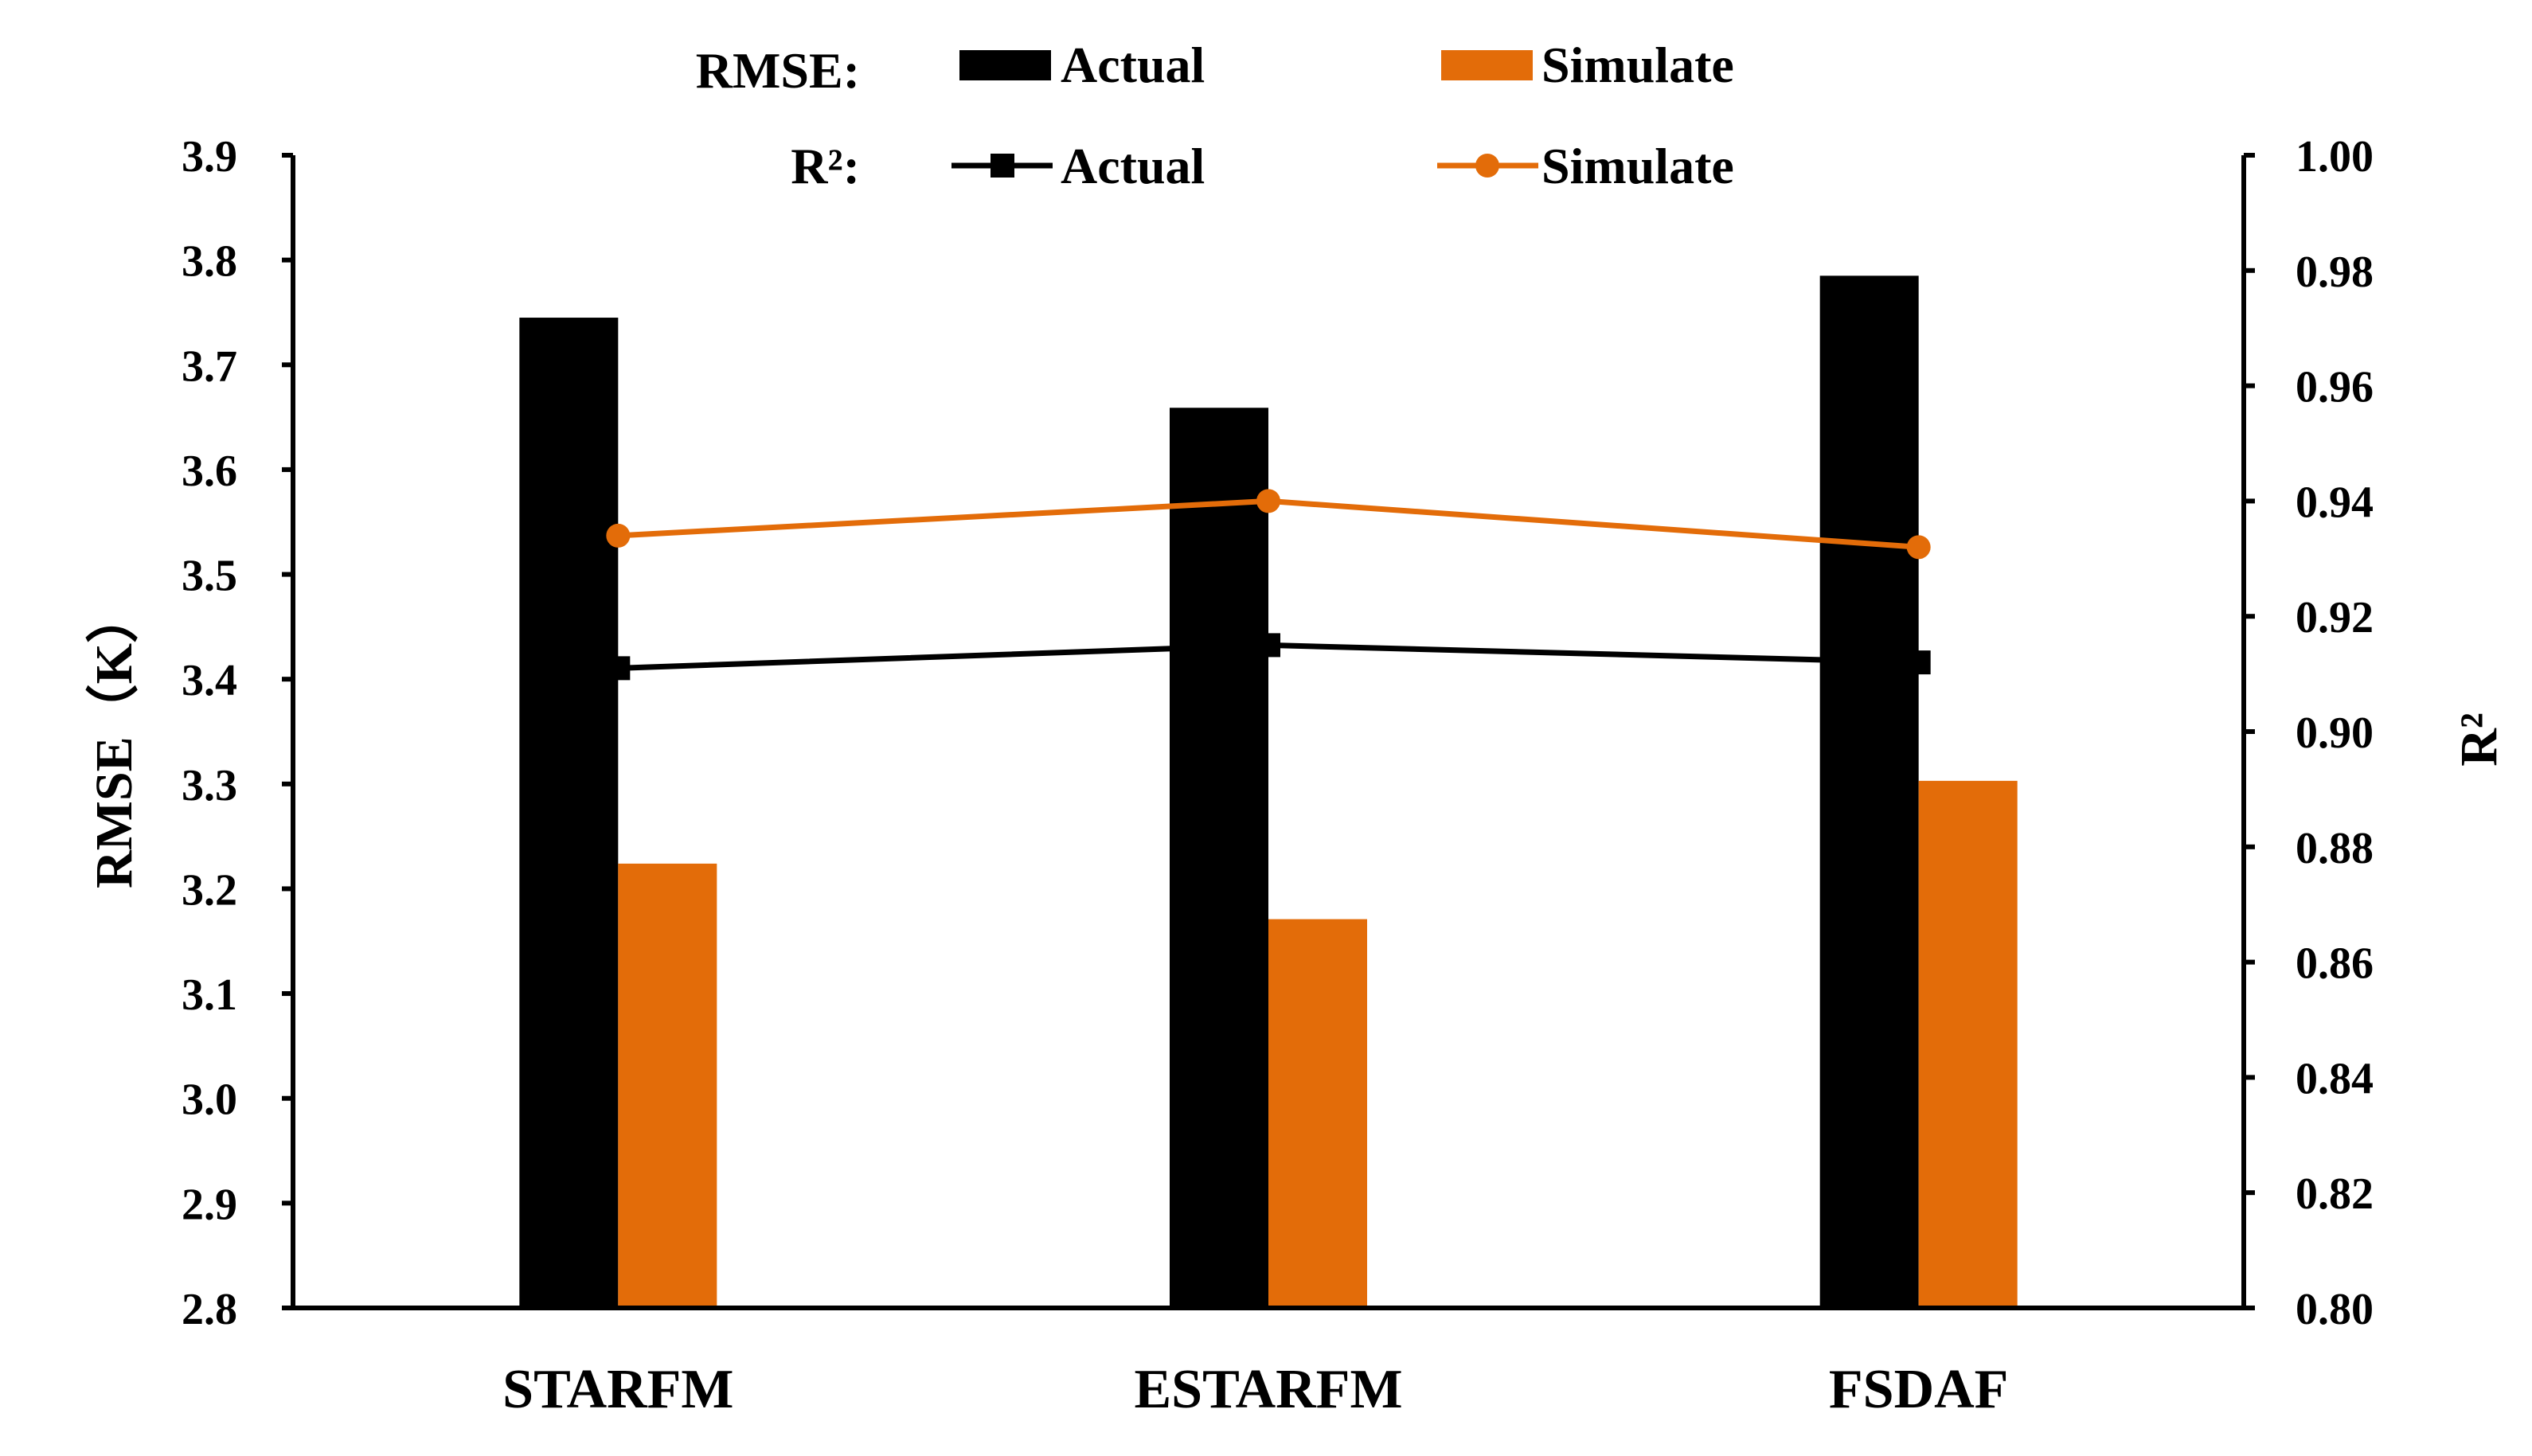 The height and width of the screenshot is (1456, 2532). What do you see at coordinates (2335, 1194) in the screenshot?
I see `right-tick-label: 0.82` at bounding box center [2335, 1194].